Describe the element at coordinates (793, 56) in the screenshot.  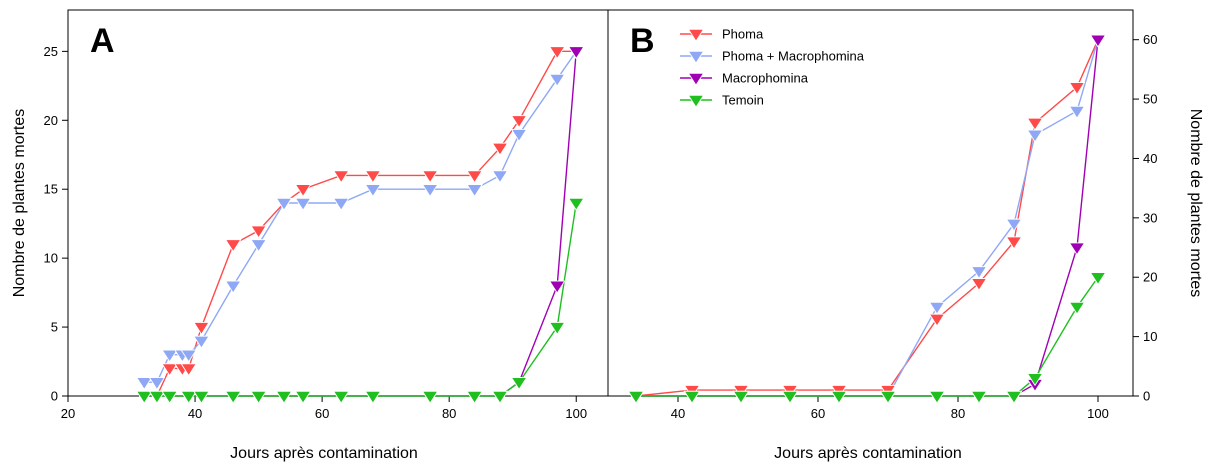
I see `legend-label-phoma-macrophomina: Phoma + Macrophomina` at that location.